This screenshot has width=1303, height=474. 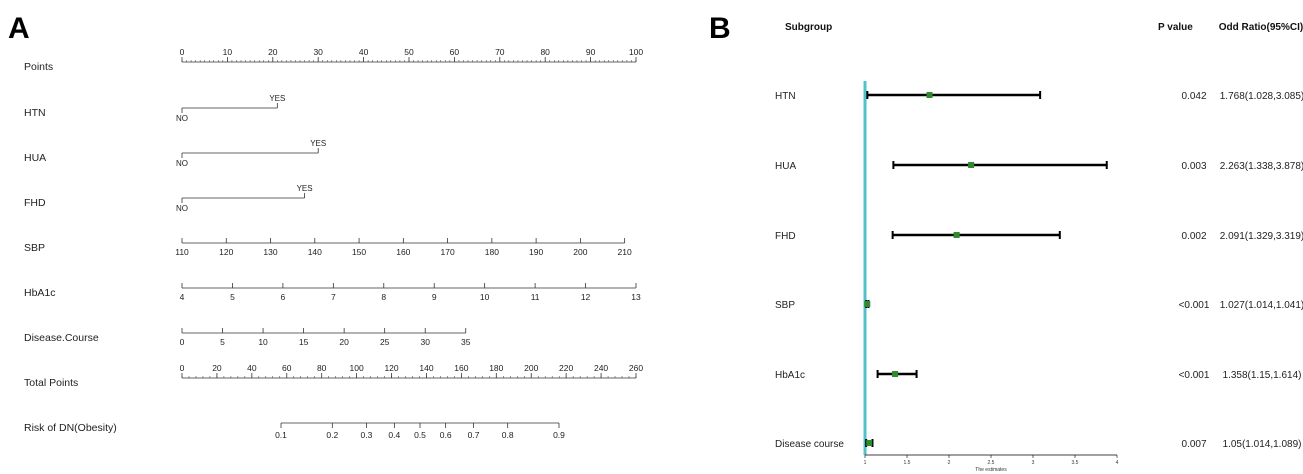 What do you see at coordinates (1261, 305) in the screenshot?
I see `row-odds-ratio: 1.027(1.014,1.041)` at bounding box center [1261, 305].